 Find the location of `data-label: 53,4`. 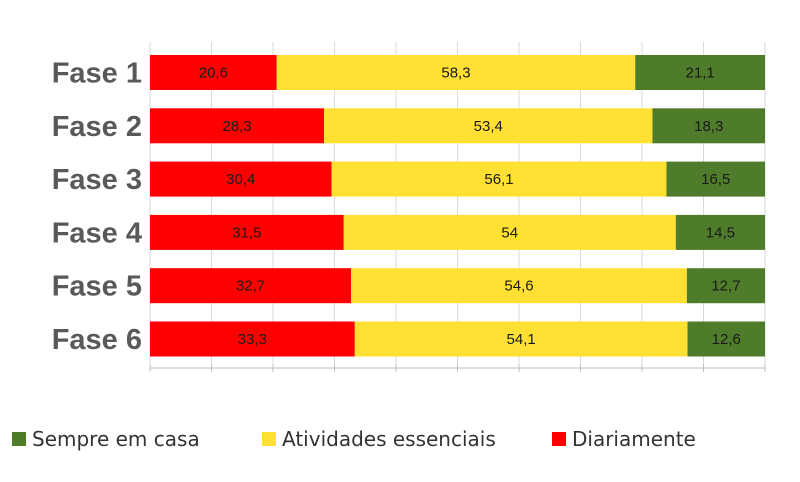

data-label: 53,4 is located at coordinates (488, 126).